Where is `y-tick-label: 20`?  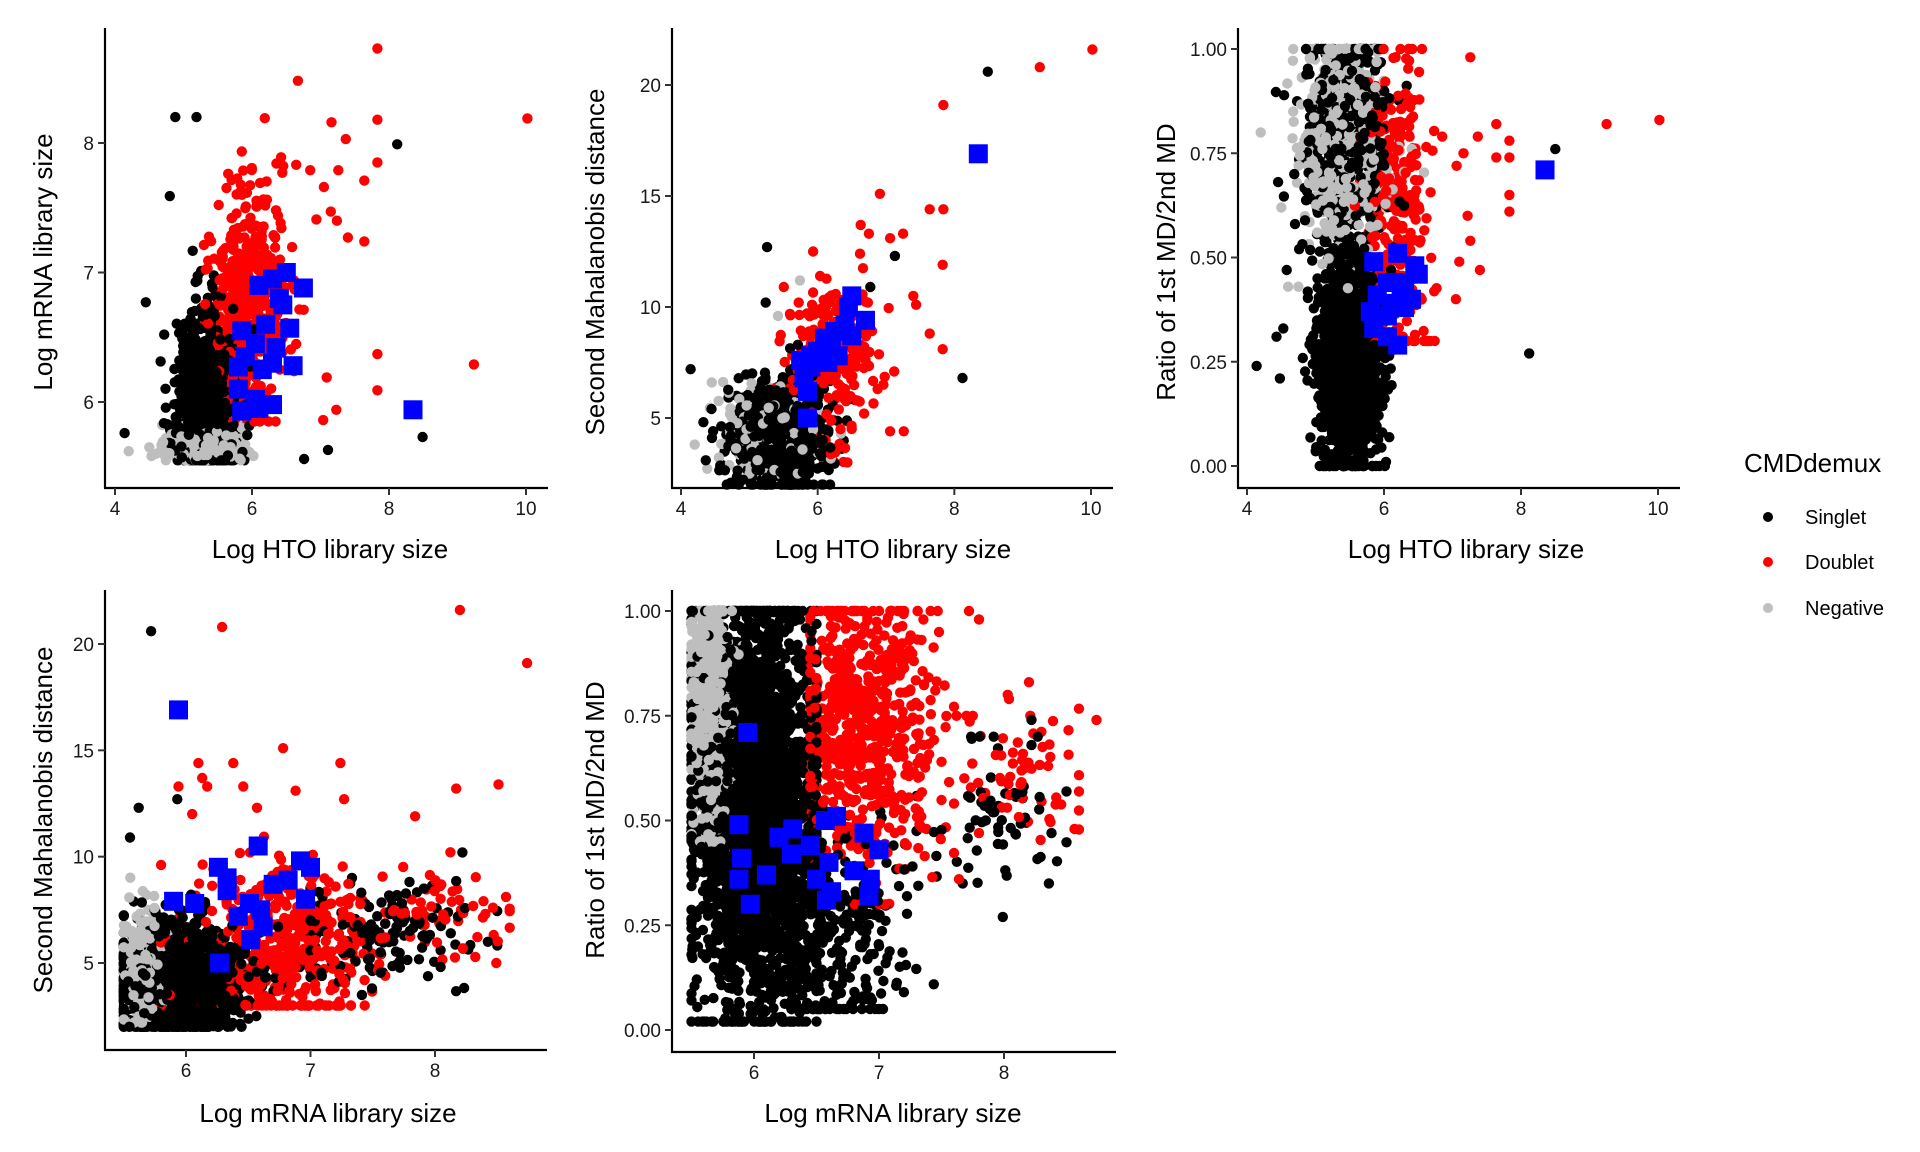 y-tick-label: 20 is located at coordinates (650, 86).